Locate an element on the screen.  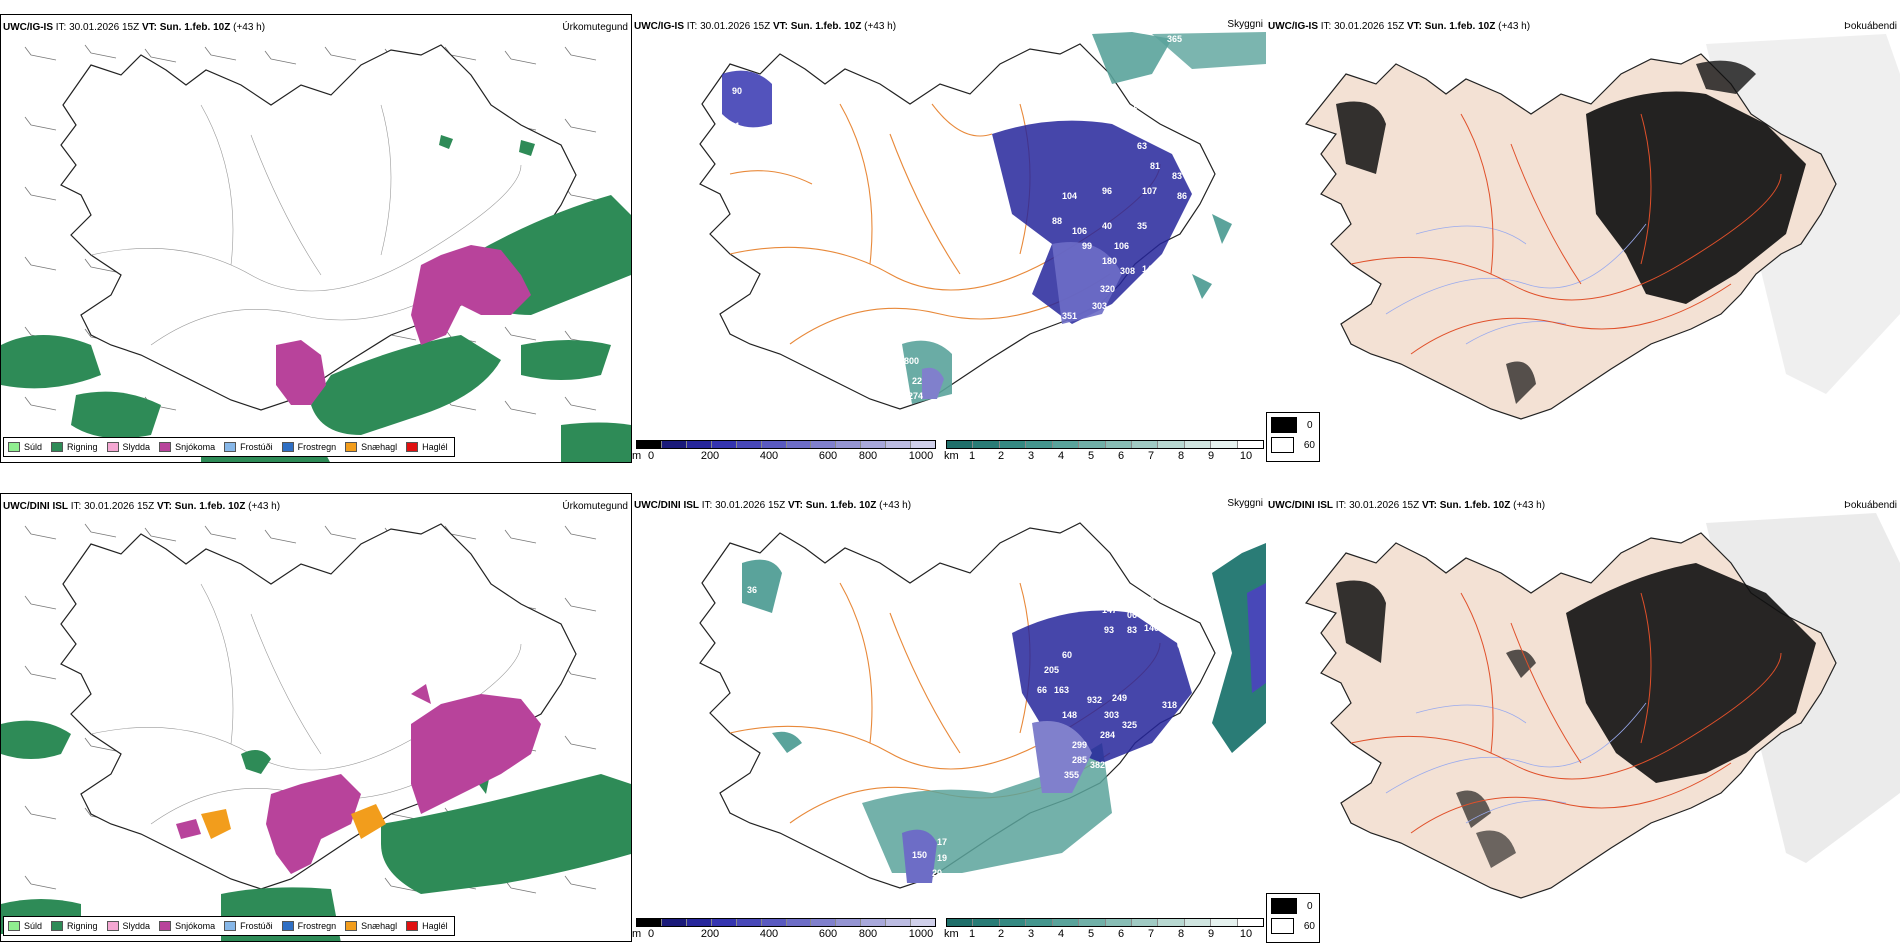
vis-label: 79 is located at coordinates (1177, 625).